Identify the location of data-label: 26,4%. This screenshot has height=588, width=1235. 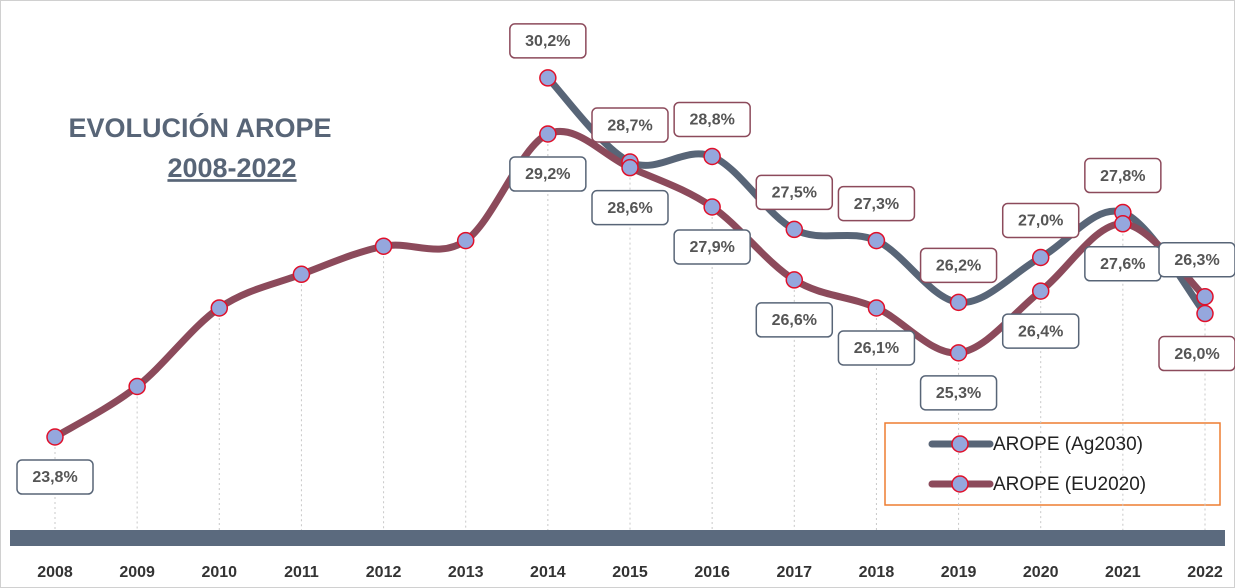
(1040, 331).